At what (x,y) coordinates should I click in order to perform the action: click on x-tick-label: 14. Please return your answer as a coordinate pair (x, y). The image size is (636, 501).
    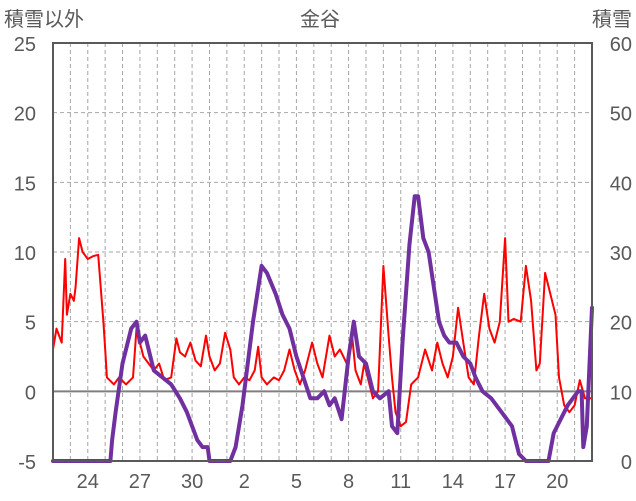
    Looking at the image, I should click on (453, 482).